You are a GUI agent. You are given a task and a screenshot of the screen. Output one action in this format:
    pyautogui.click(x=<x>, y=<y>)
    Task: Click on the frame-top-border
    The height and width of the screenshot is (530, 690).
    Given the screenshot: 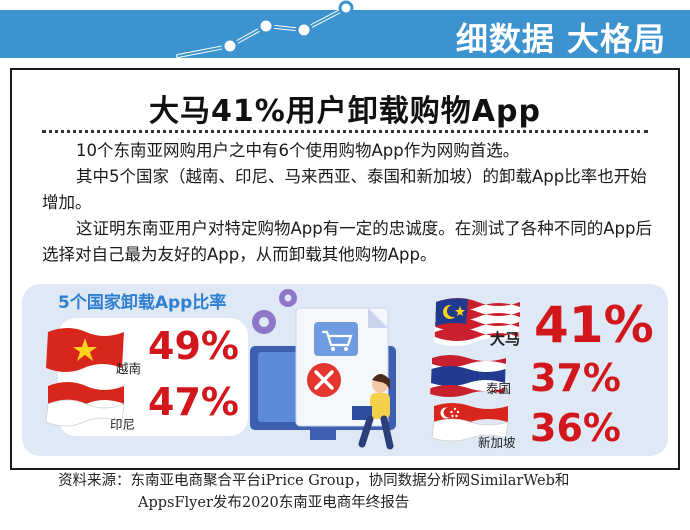 What is the action you would take?
    pyautogui.click(x=345, y=69)
    